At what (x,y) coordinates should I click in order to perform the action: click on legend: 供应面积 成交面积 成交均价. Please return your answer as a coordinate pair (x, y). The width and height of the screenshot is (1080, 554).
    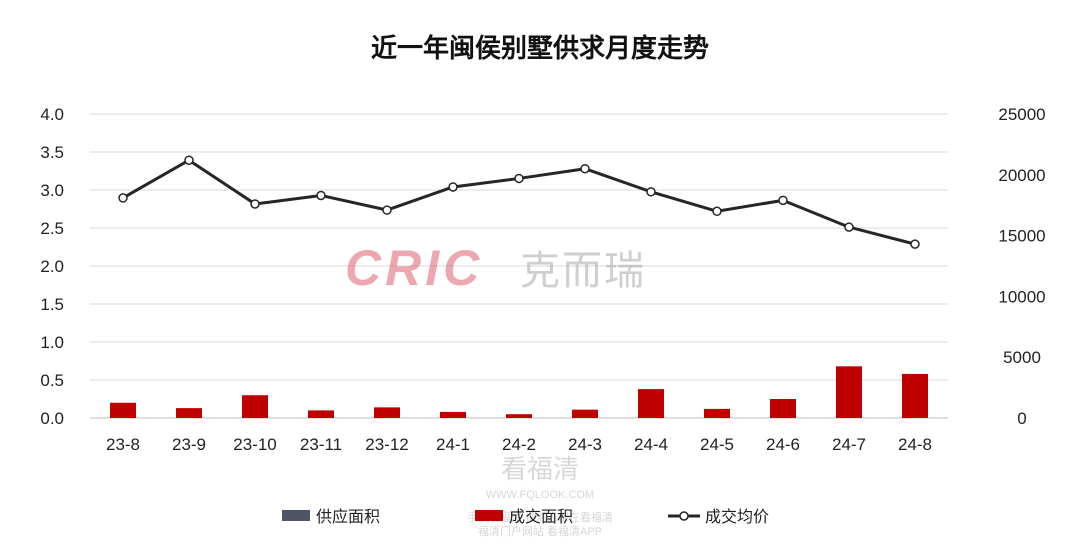
    Looking at the image, I should click on (525, 516).